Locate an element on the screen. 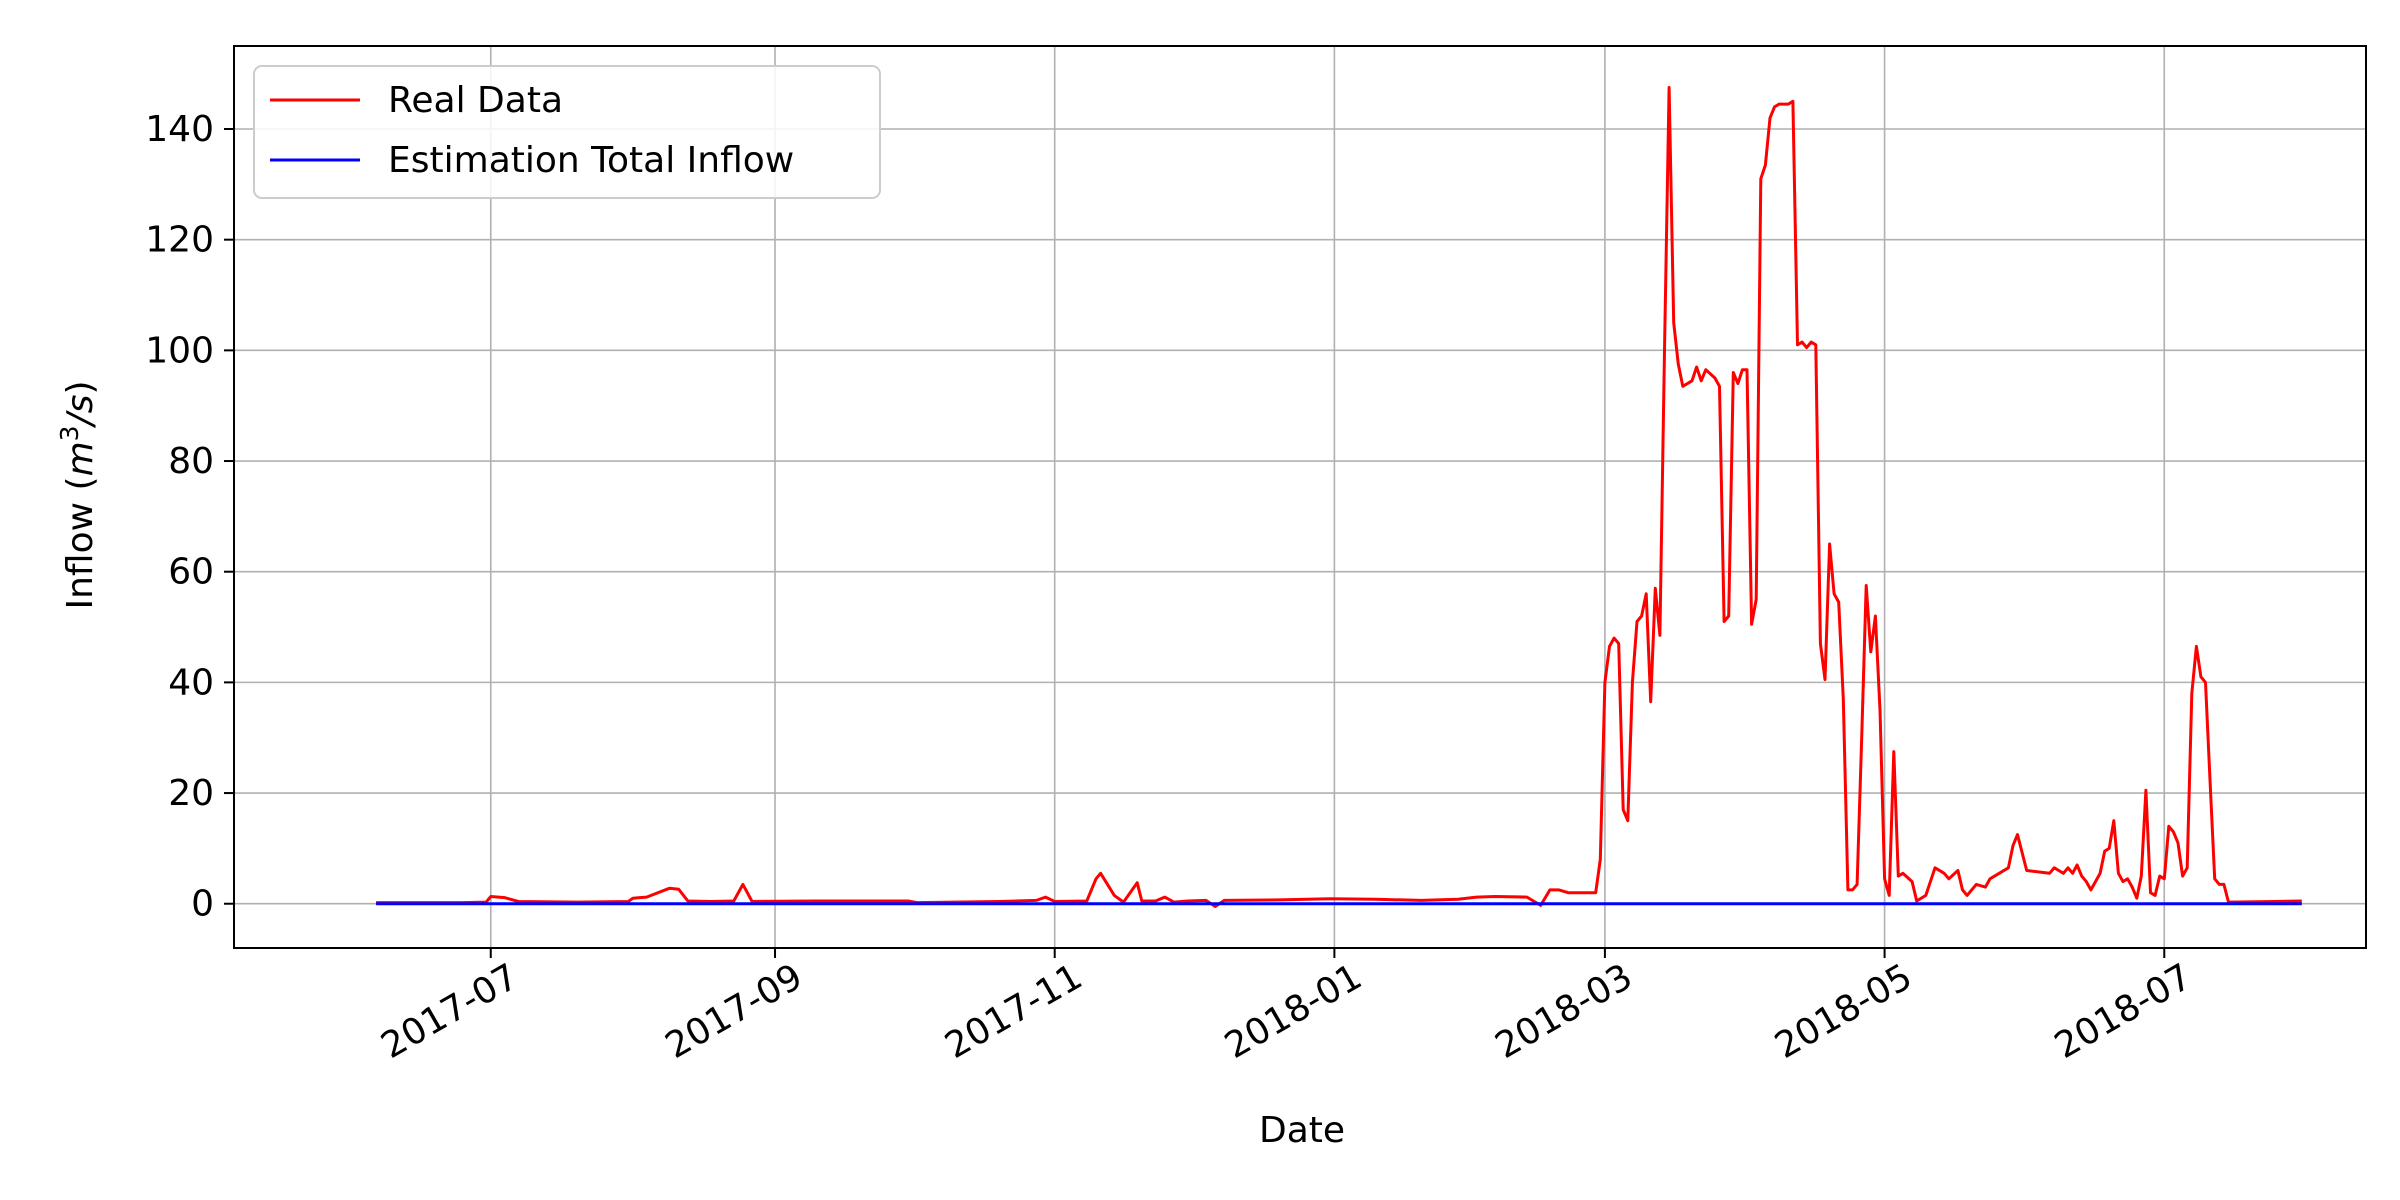  x-tick-label: 2017-07 is located at coordinates (449, 1011).